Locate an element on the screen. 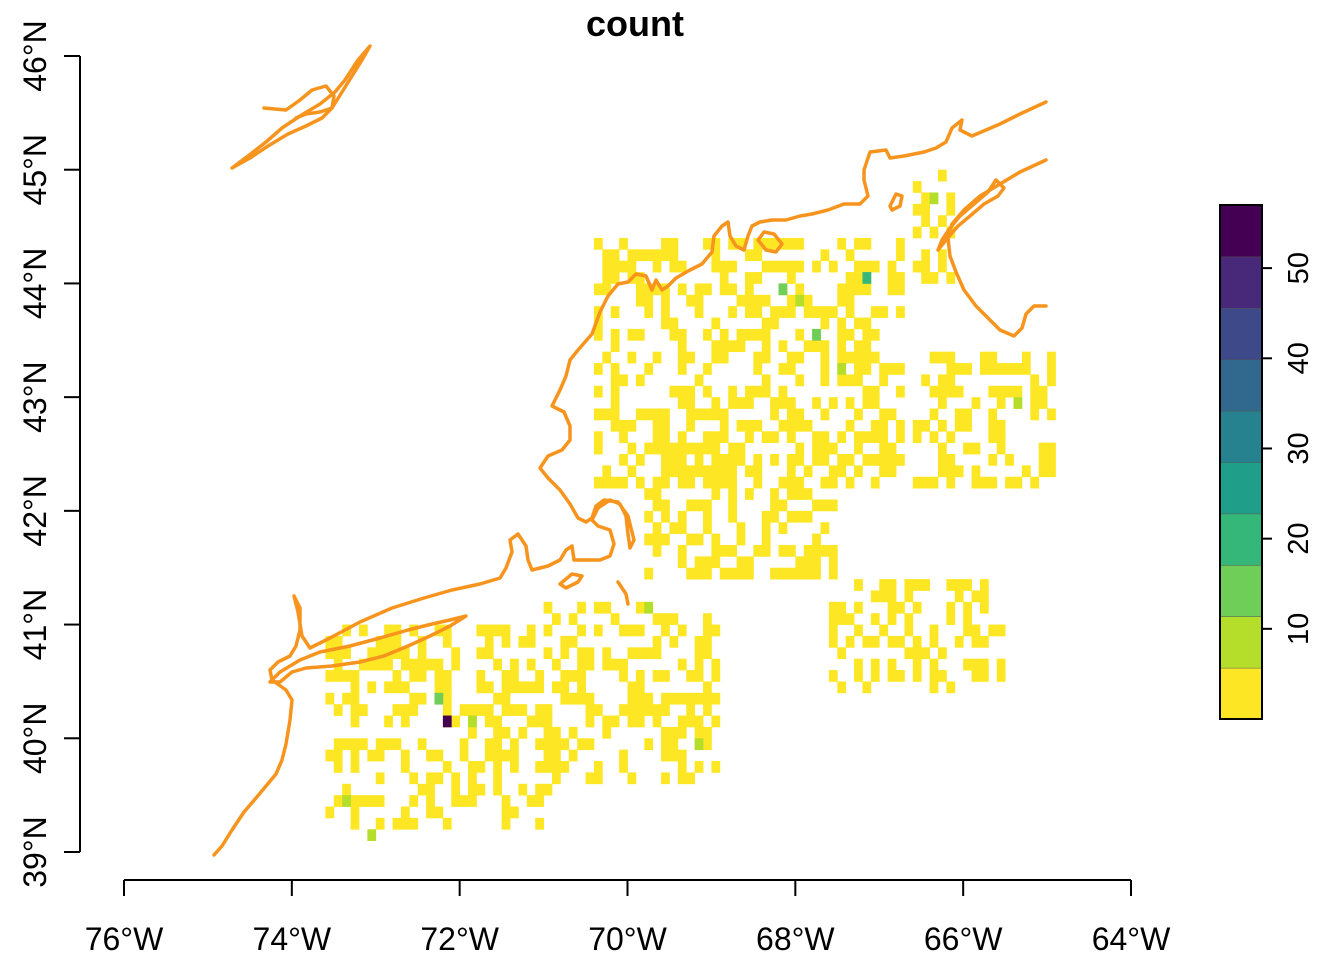 Image resolution: width=1344 pixels, height=960 pixels. y-tick-label: 40°N is located at coordinates (35, 739).